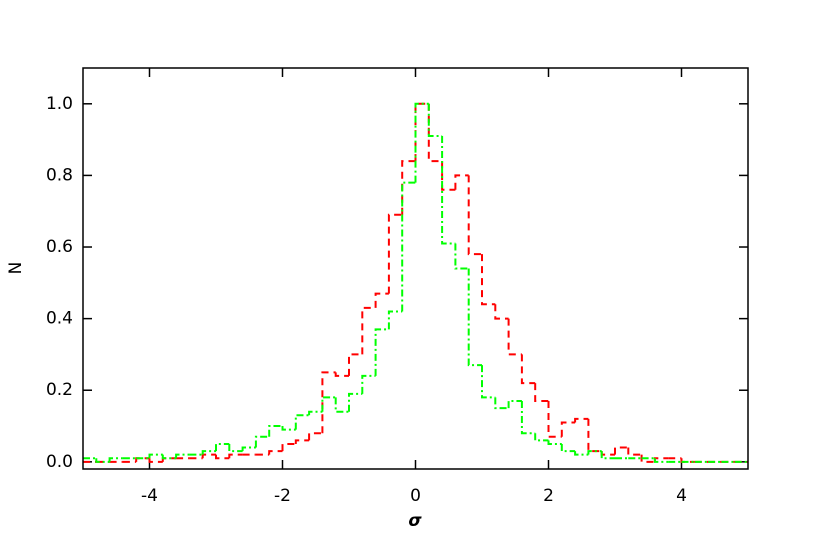  What do you see at coordinates (548, 496) in the screenshot?
I see `x-tick-label: 2` at bounding box center [548, 496].